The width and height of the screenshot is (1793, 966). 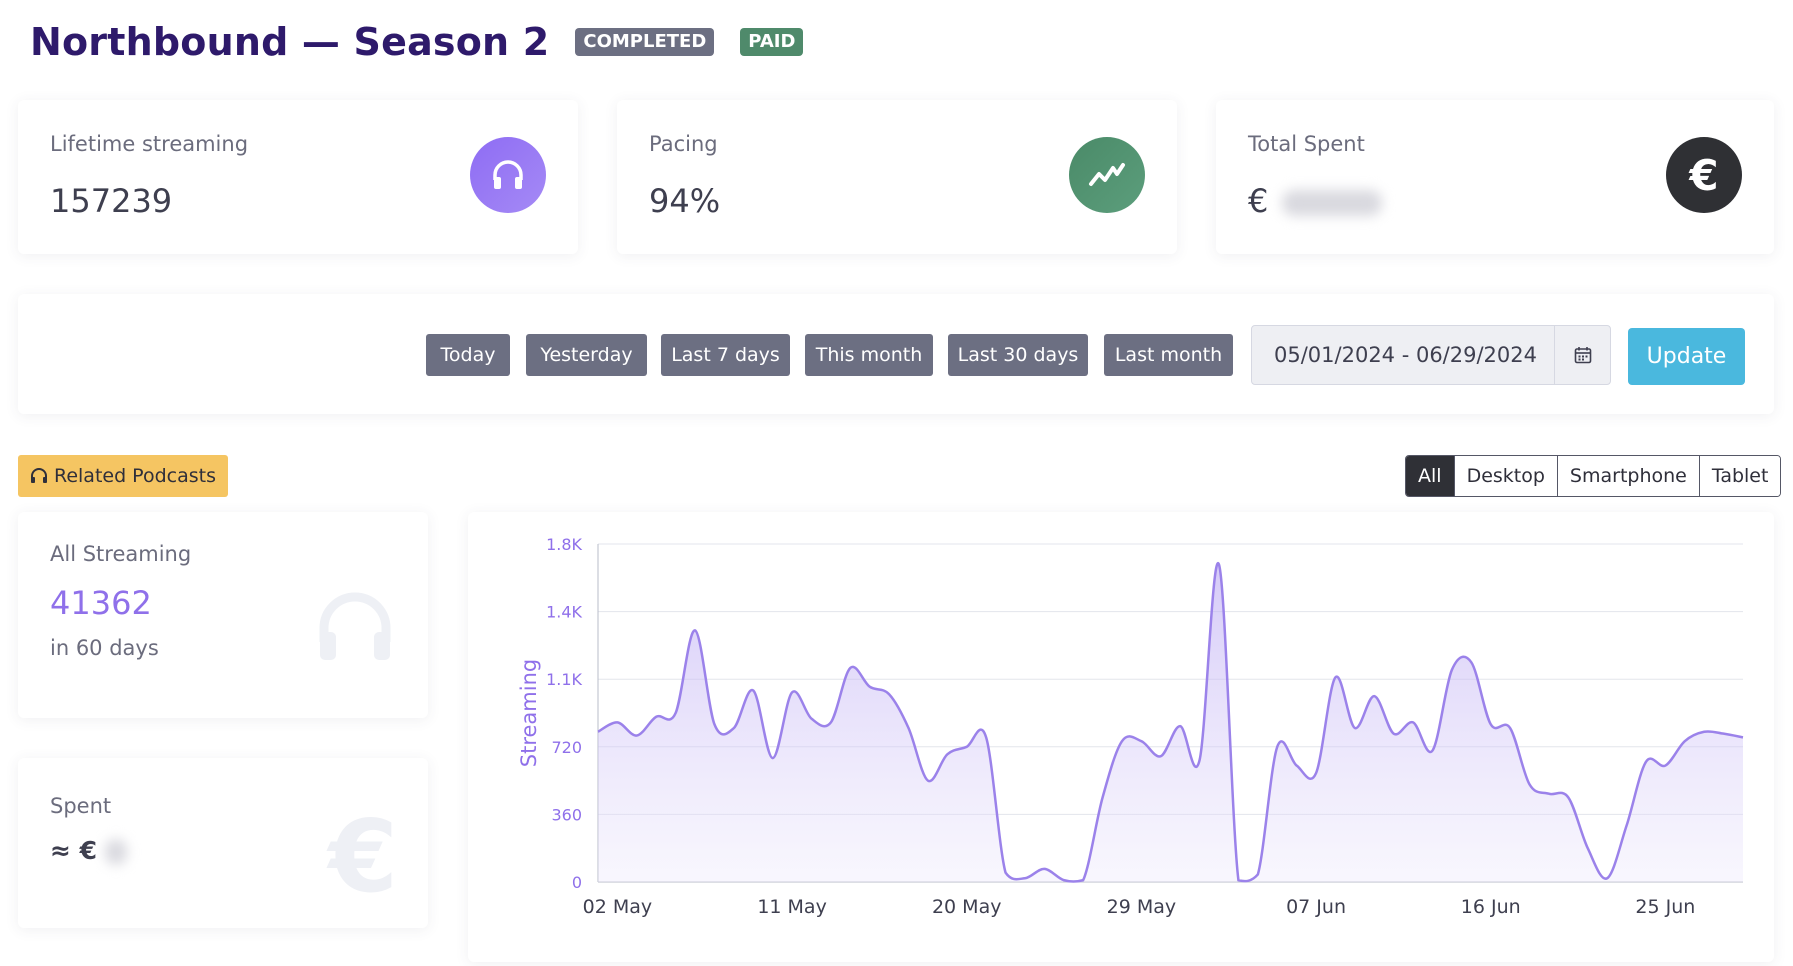 I want to click on x-tick-label: 02 May, so click(x=618, y=907).